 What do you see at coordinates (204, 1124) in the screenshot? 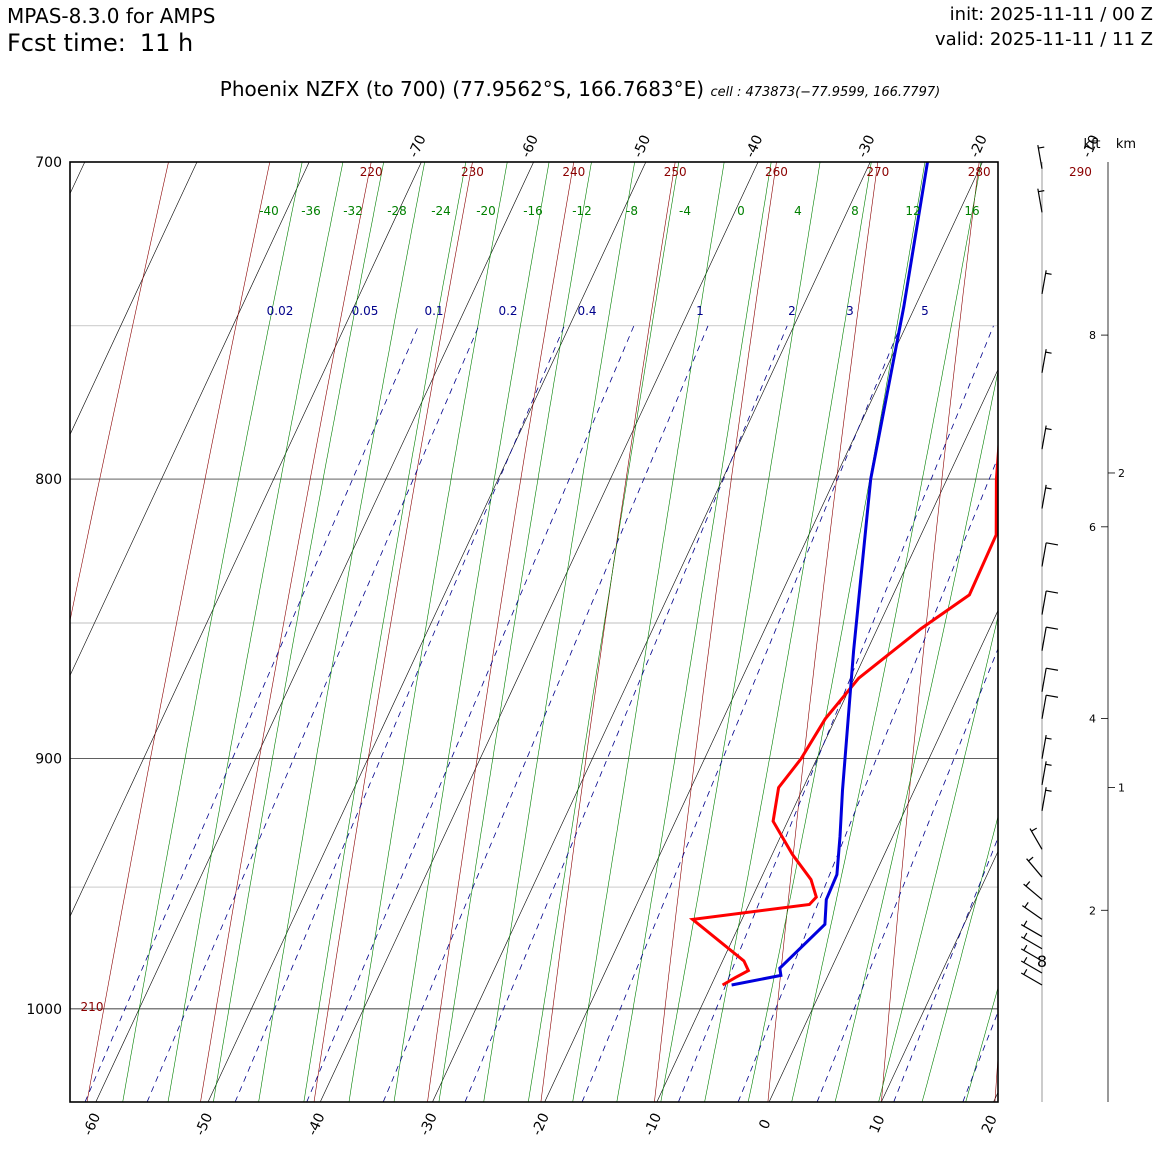
I see `bottom-temp-tick-label: -50` at bounding box center [204, 1124].